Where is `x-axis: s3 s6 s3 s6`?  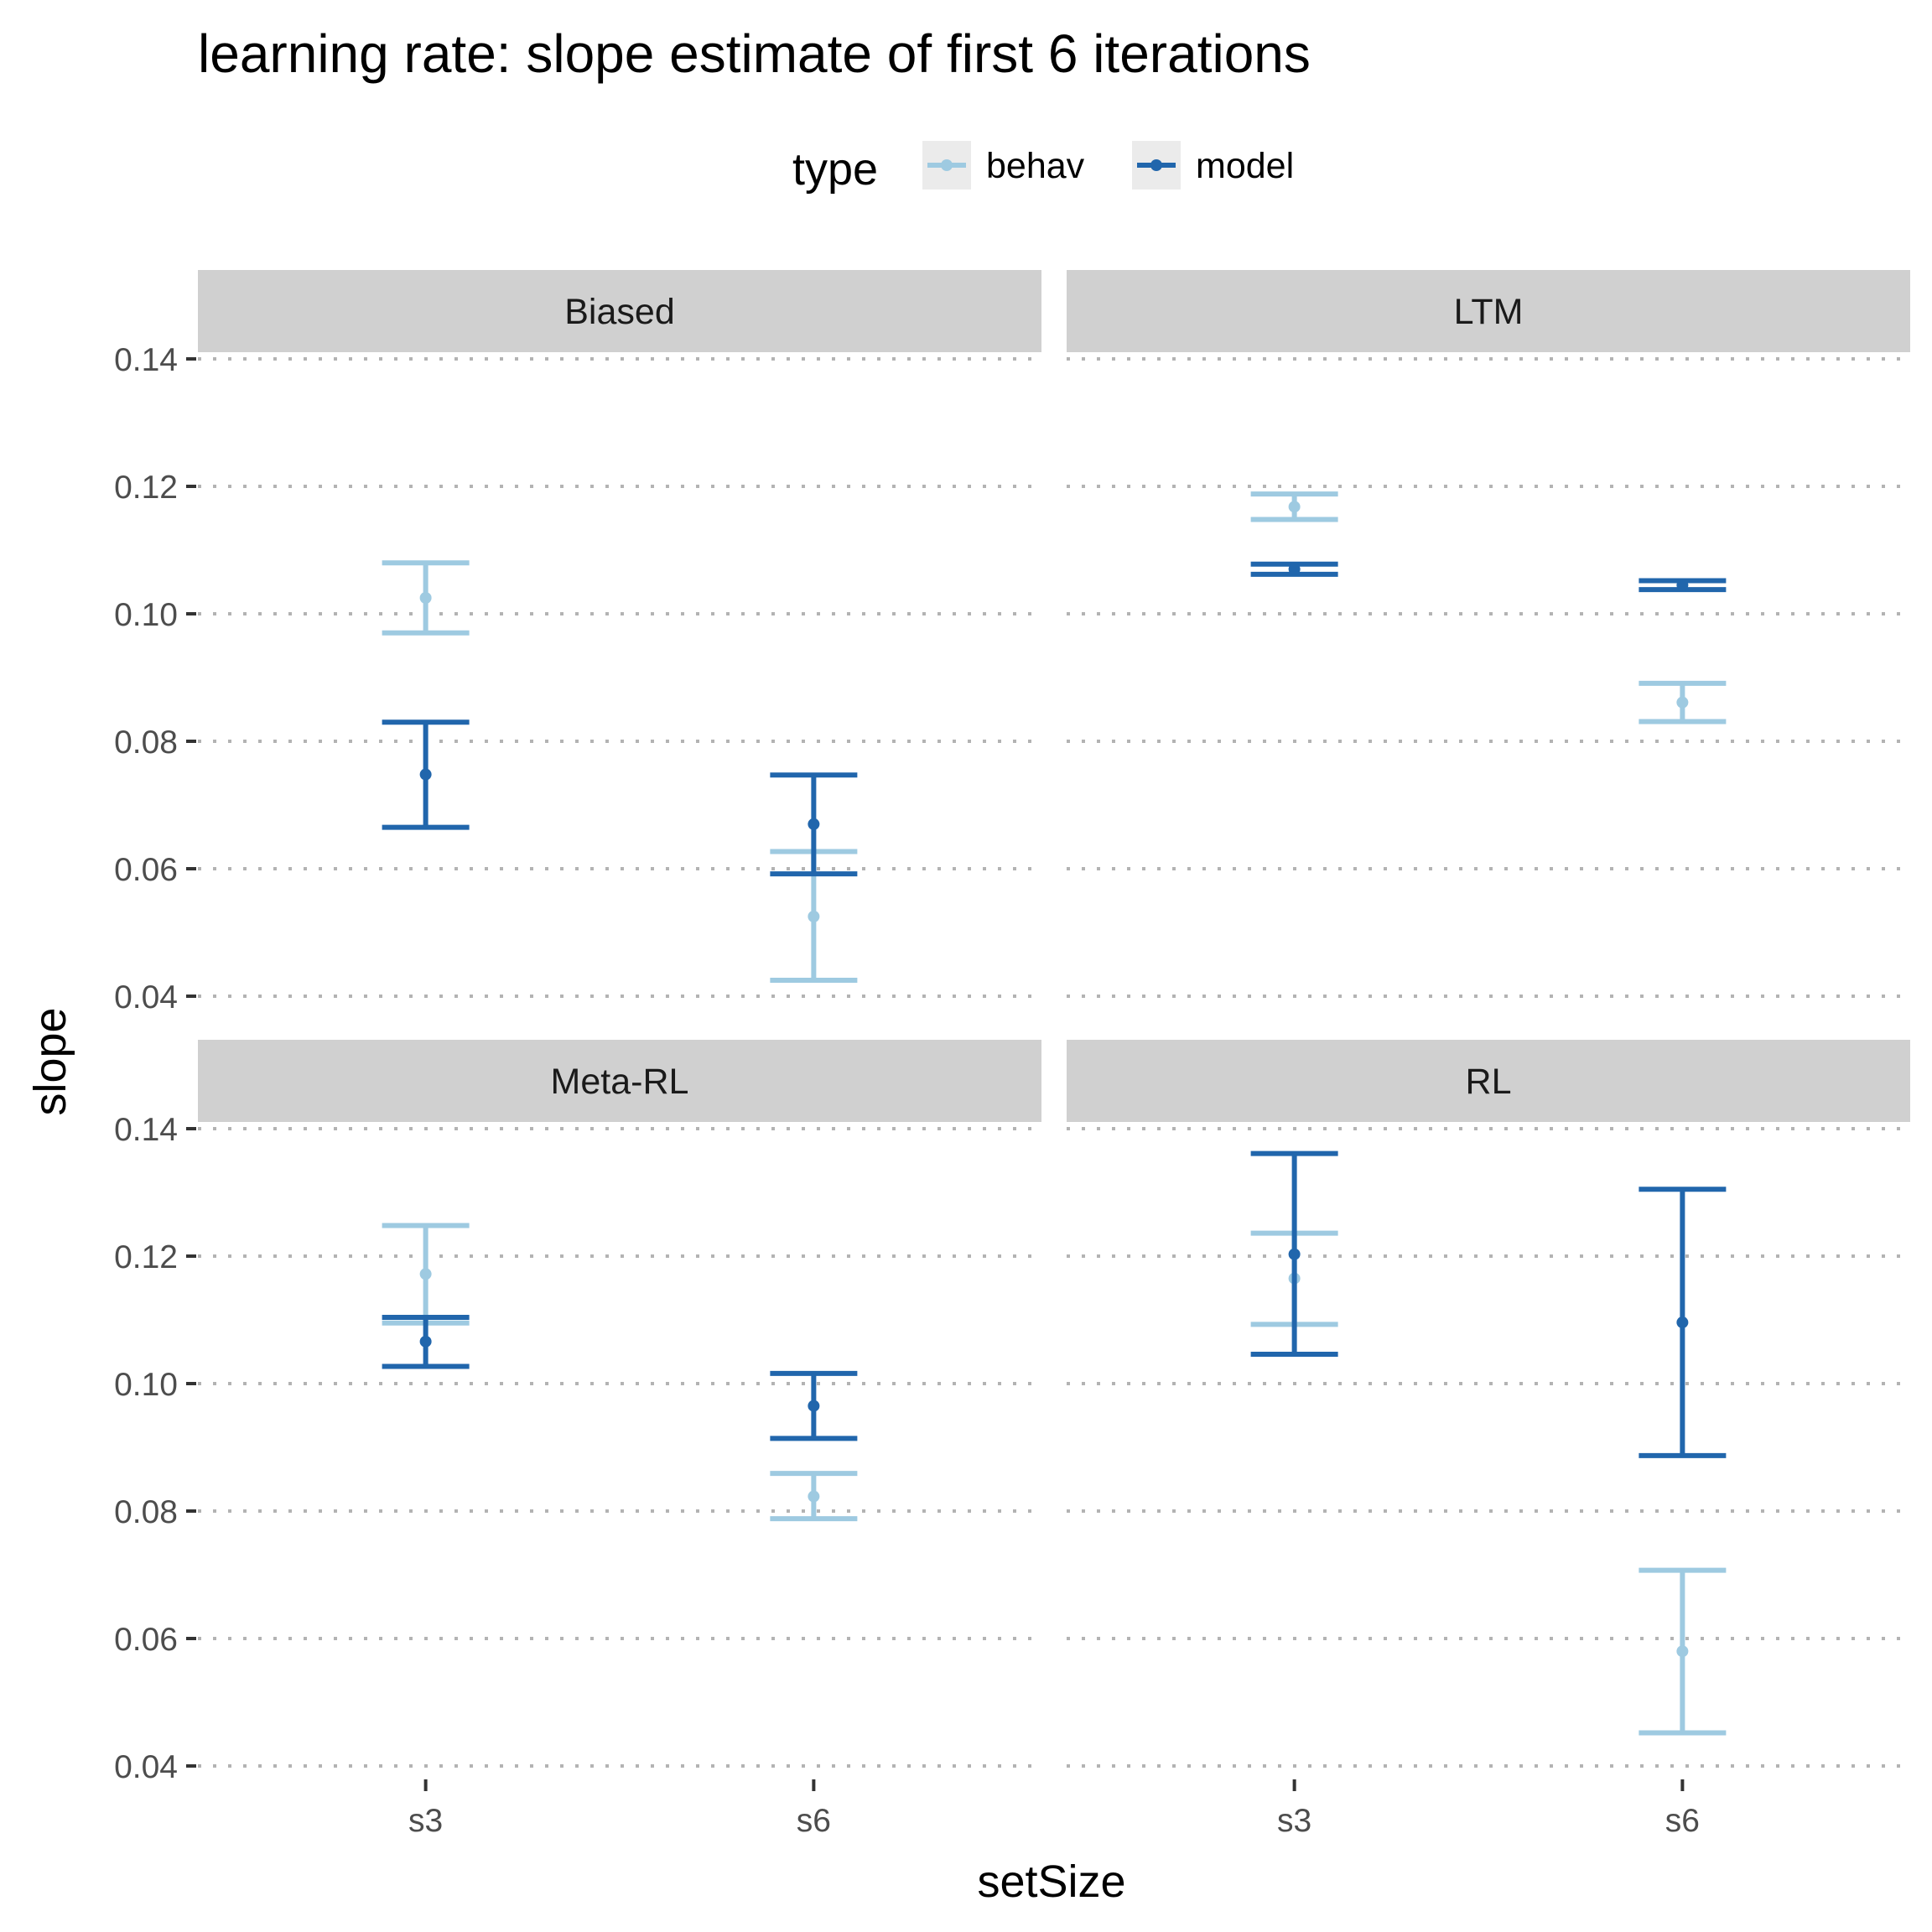
x-axis: s3 s6 s3 s6 is located at coordinates (1054, 1809).